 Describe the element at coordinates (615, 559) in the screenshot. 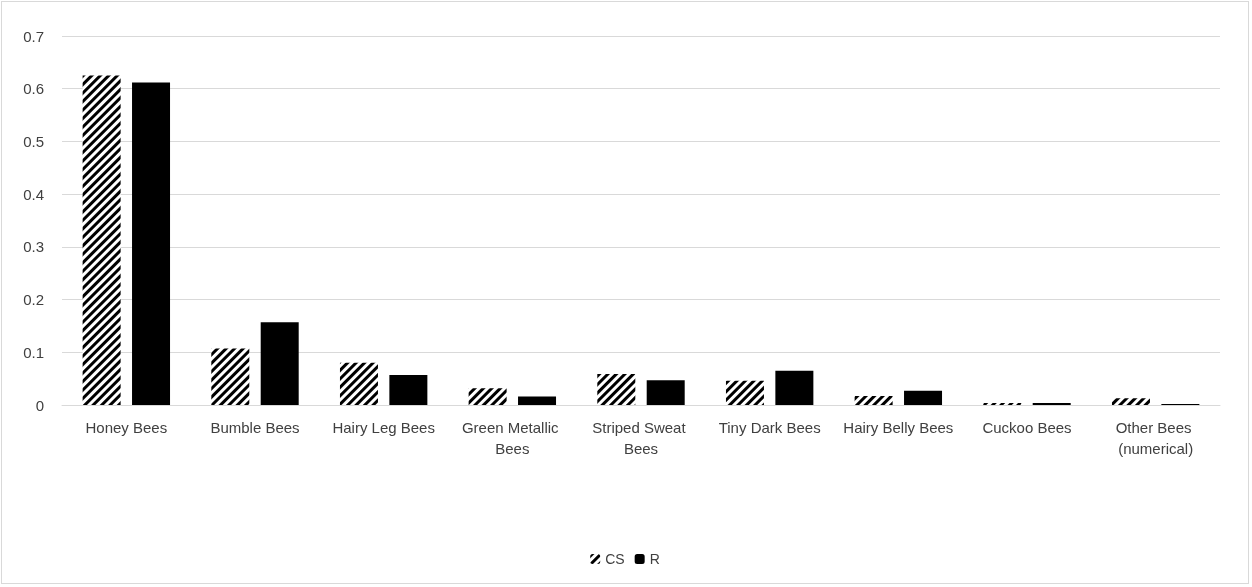

I see `legend-label: CS` at that location.